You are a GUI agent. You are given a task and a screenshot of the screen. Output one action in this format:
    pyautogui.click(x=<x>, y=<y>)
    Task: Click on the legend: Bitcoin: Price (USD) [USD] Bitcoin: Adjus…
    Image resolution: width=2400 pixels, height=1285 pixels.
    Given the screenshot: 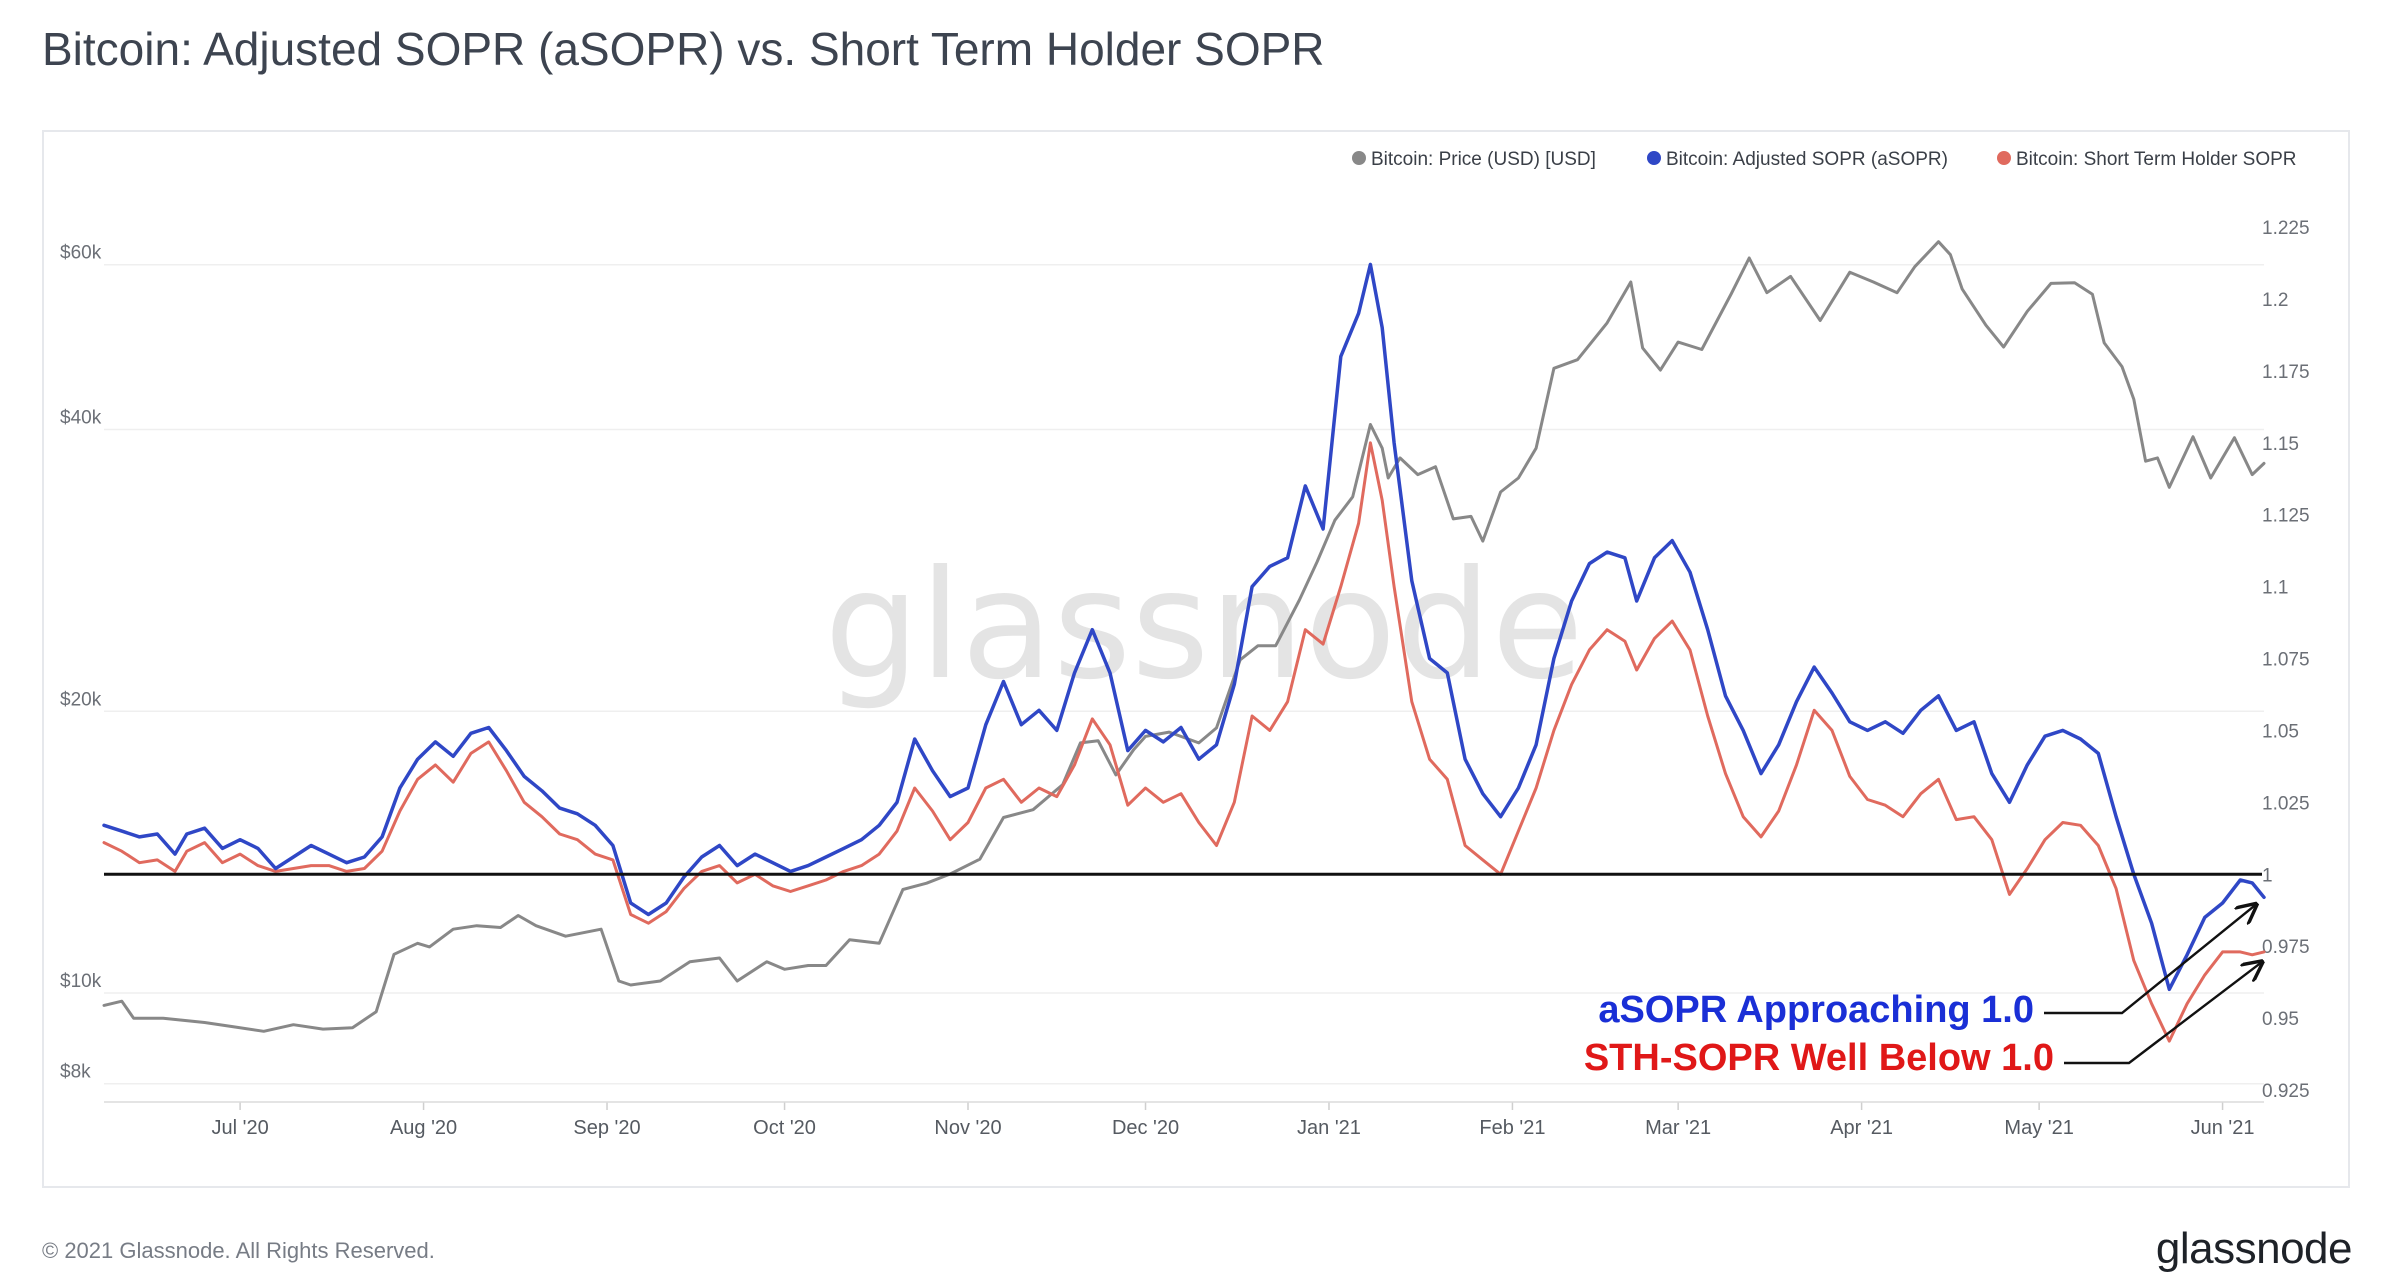 What is the action you would take?
    pyautogui.click(x=1824, y=159)
    